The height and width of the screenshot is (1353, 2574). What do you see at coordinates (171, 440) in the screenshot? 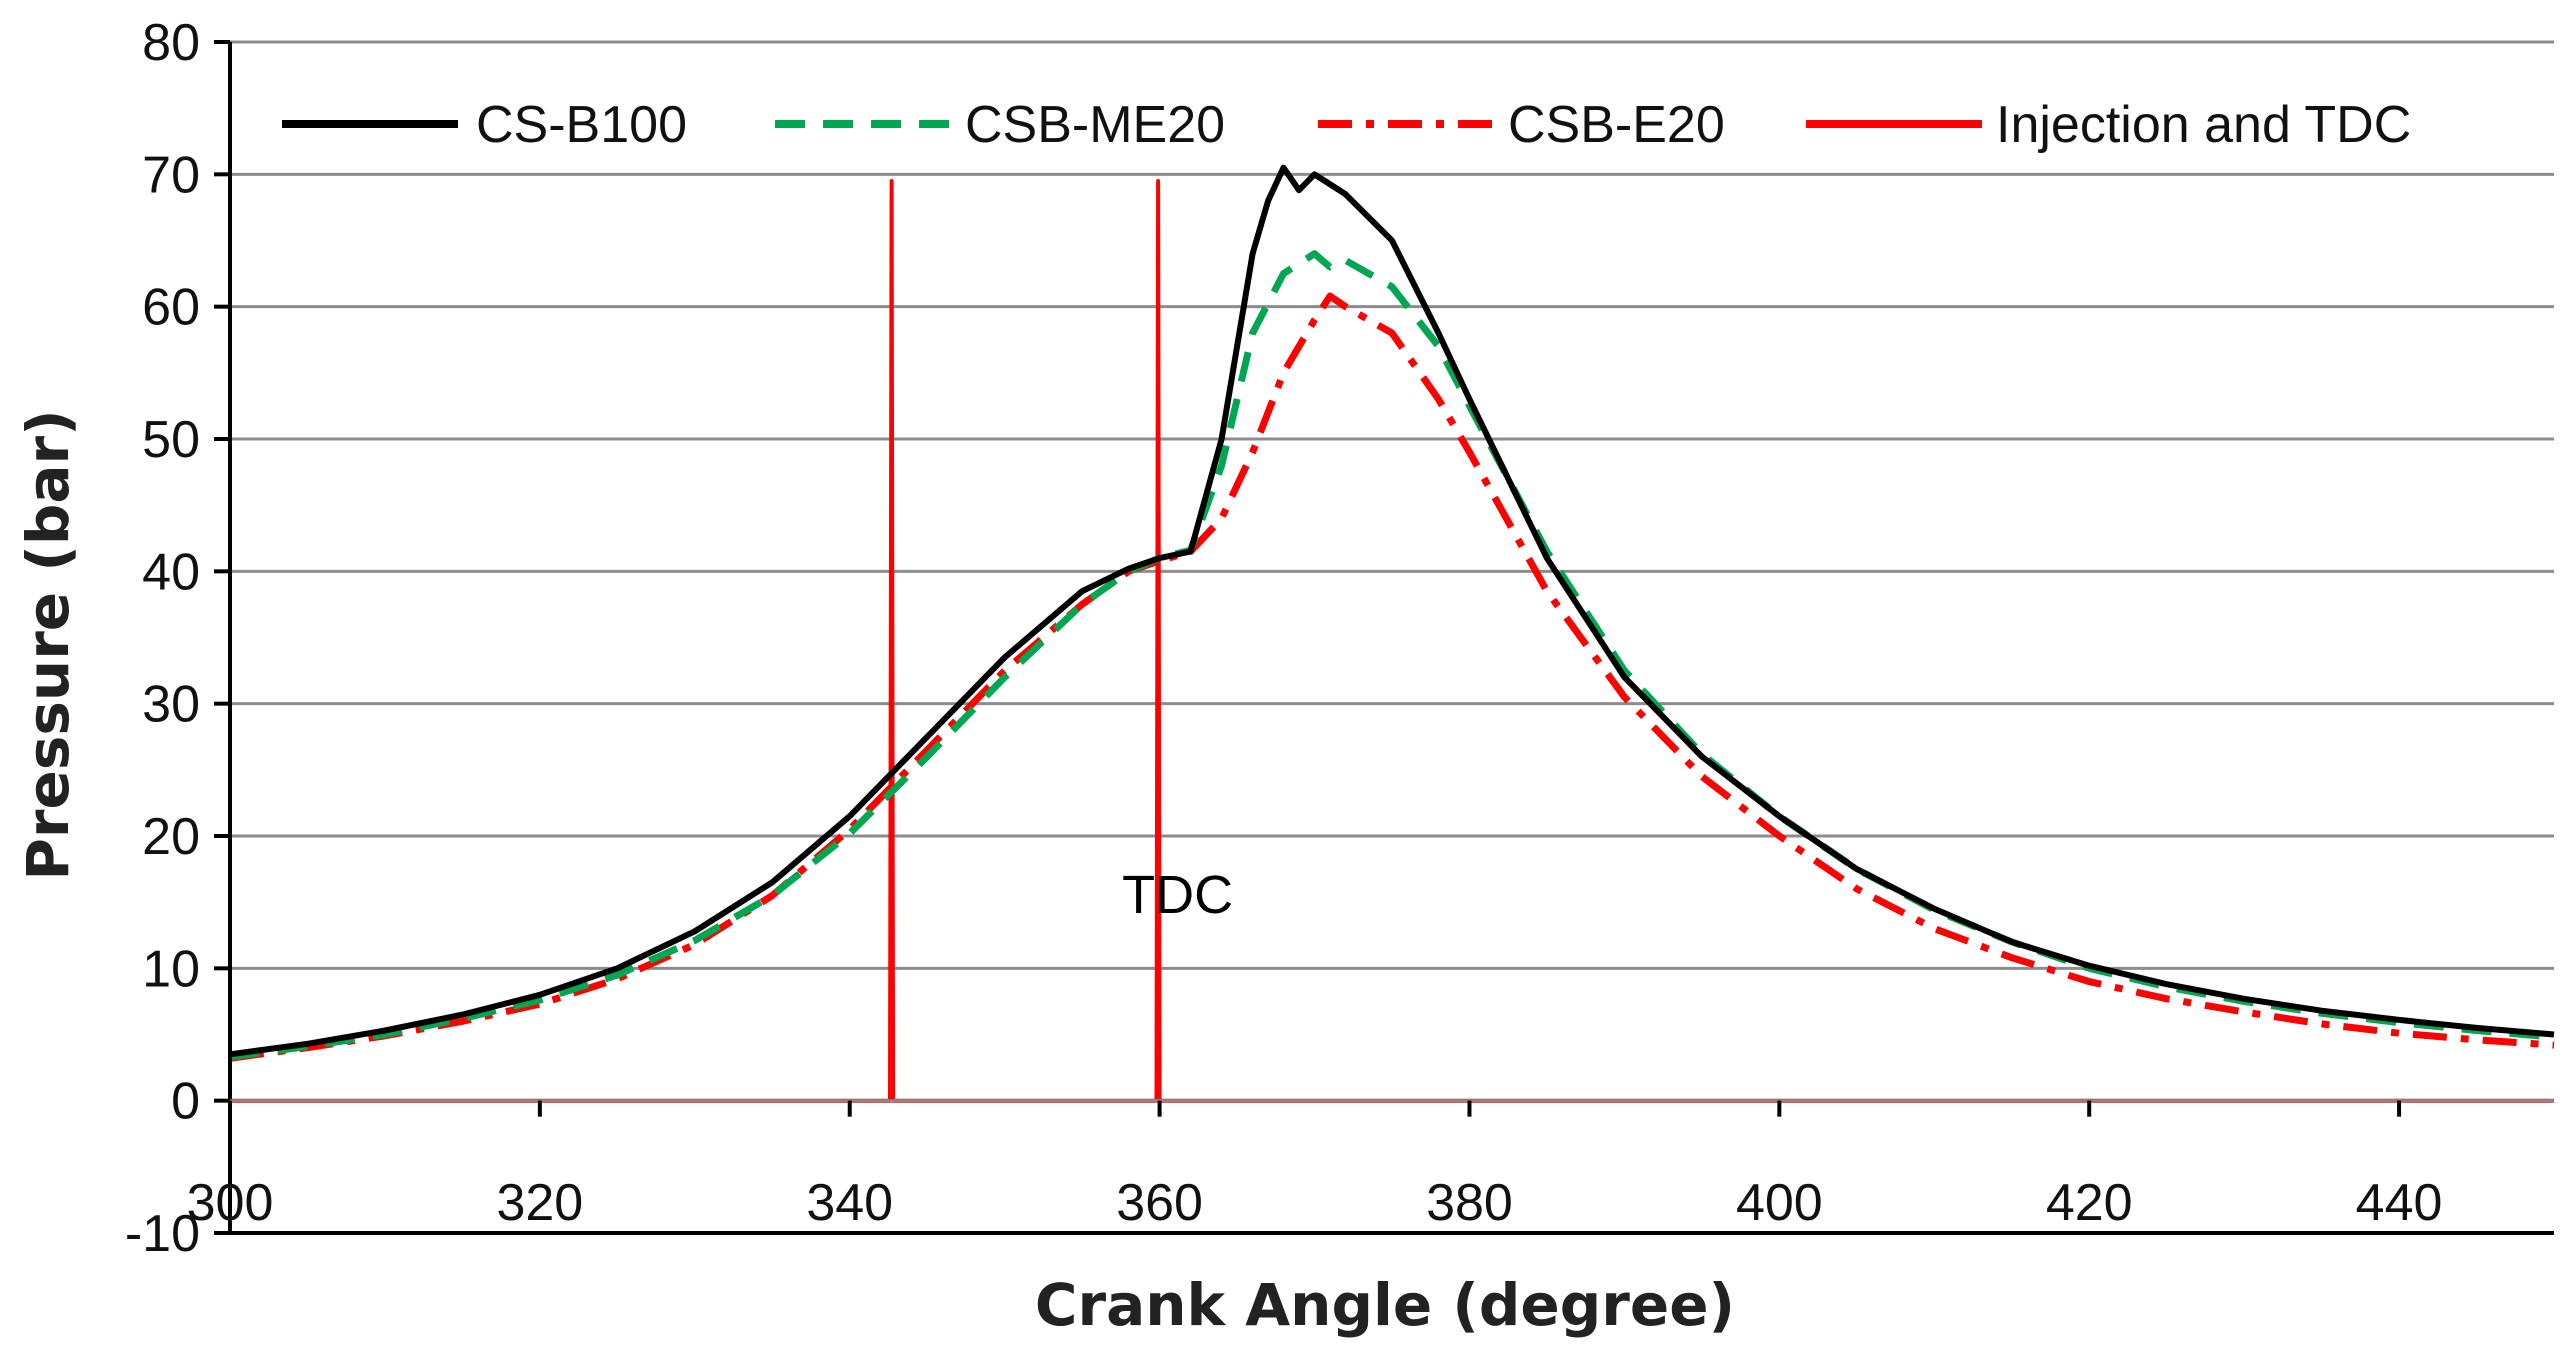
I see `y-tick-label-50: 50` at bounding box center [171, 440].